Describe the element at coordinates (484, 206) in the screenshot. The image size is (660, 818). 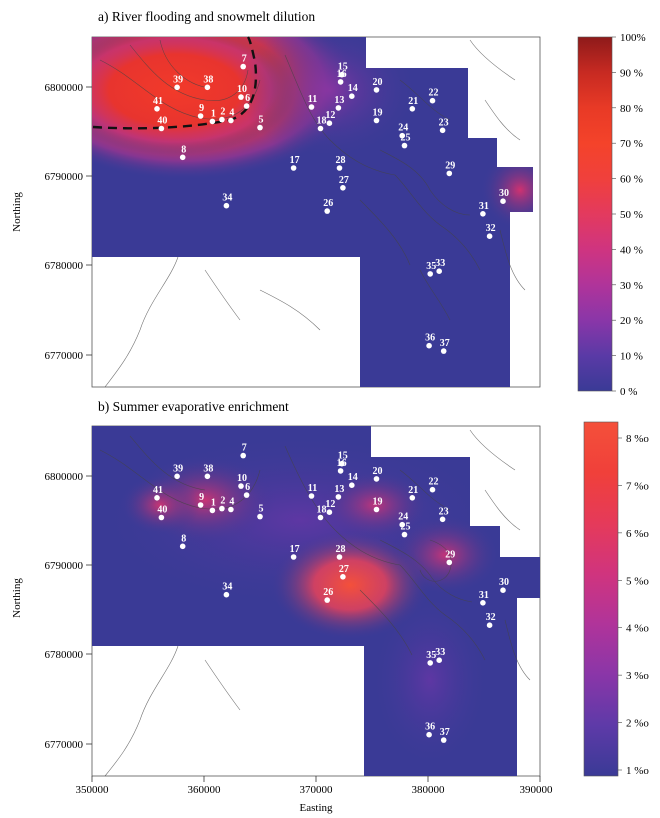
I see `site-31-label-a: 31` at that location.